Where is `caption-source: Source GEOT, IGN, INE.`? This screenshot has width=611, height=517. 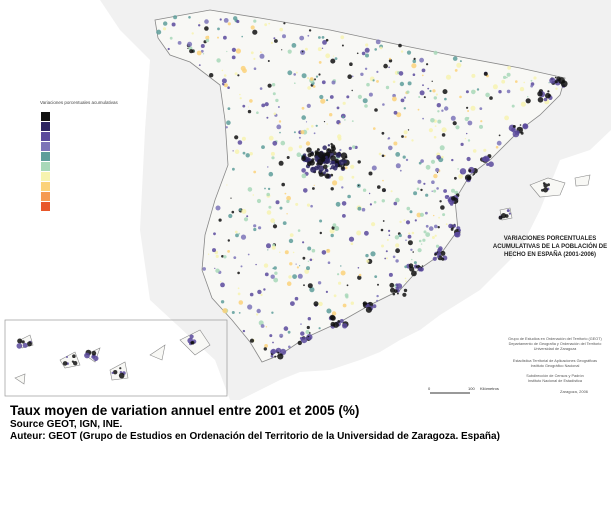 caption-source: Source GEOT, IGN, INE. is located at coordinates (66, 424).